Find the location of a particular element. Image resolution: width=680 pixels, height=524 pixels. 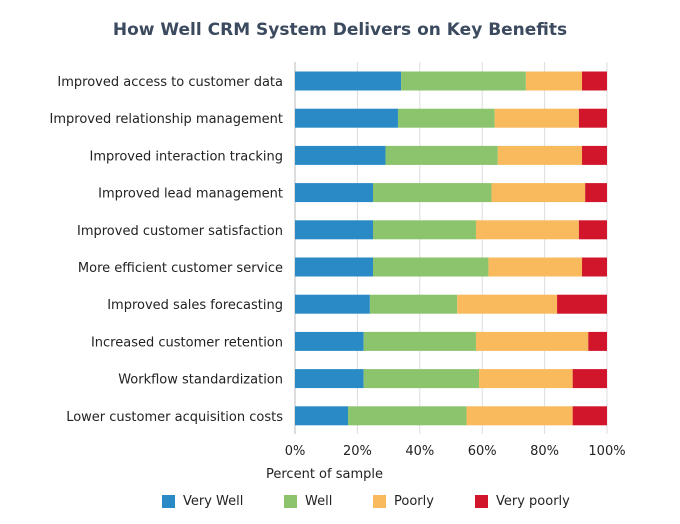

category-label: Improved interaction tracking is located at coordinates (186, 156).